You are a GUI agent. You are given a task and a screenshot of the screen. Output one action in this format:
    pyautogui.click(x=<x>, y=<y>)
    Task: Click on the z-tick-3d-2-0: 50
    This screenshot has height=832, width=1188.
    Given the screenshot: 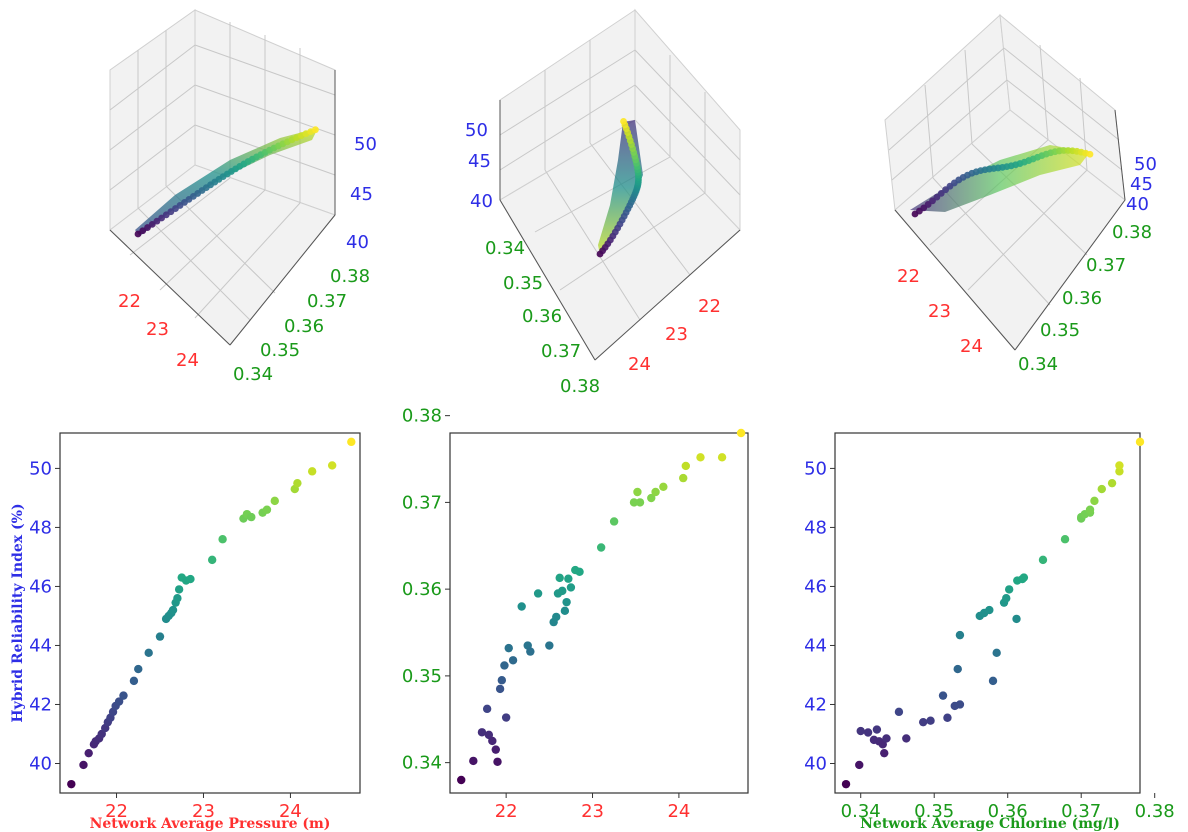 What is the action you would take?
    pyautogui.click(x=476, y=130)
    